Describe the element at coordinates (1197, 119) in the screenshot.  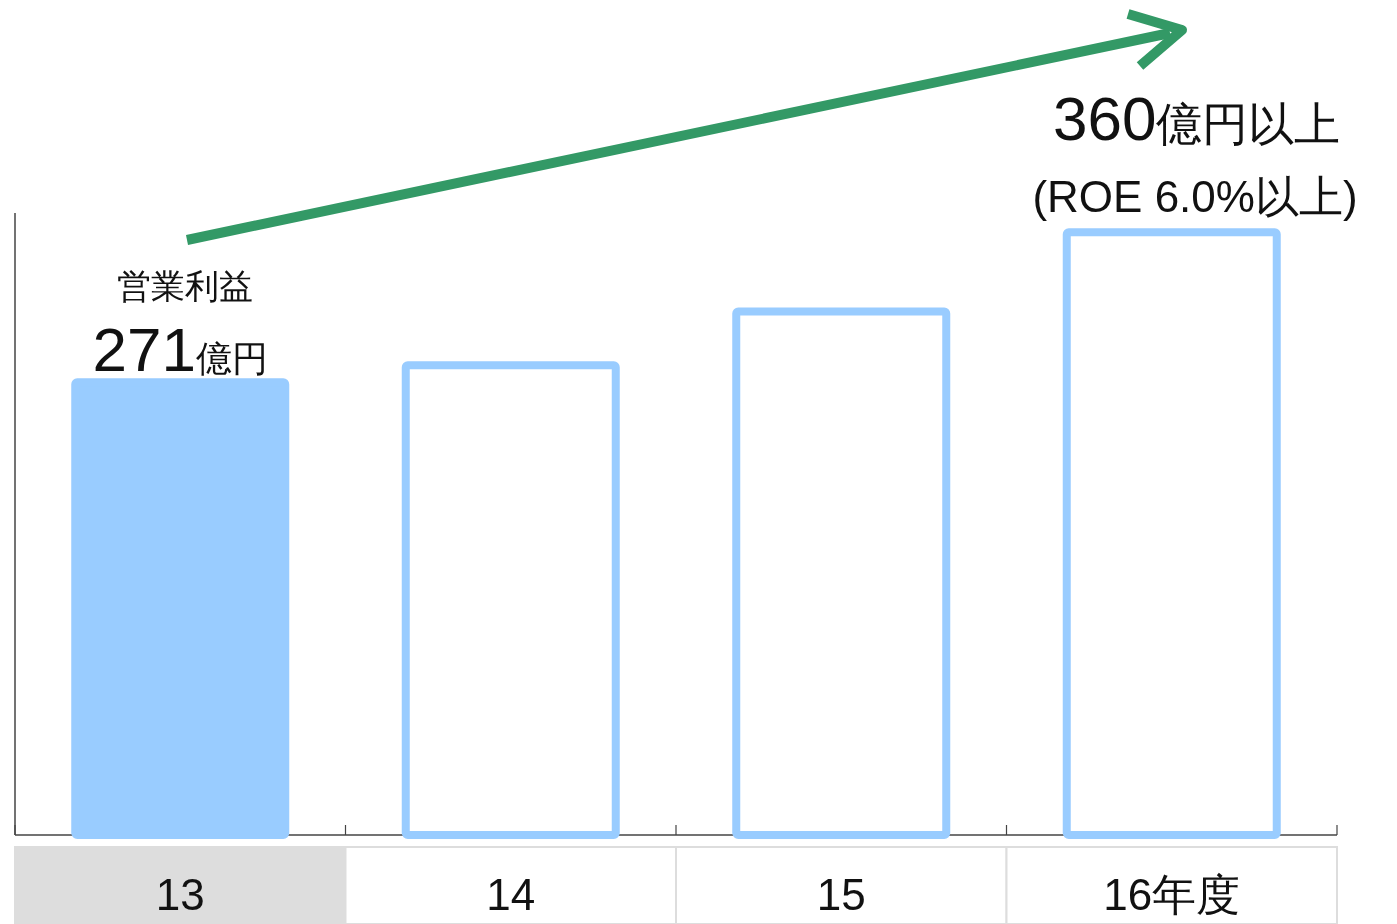
I see `data-label: 360億円以上` at that location.